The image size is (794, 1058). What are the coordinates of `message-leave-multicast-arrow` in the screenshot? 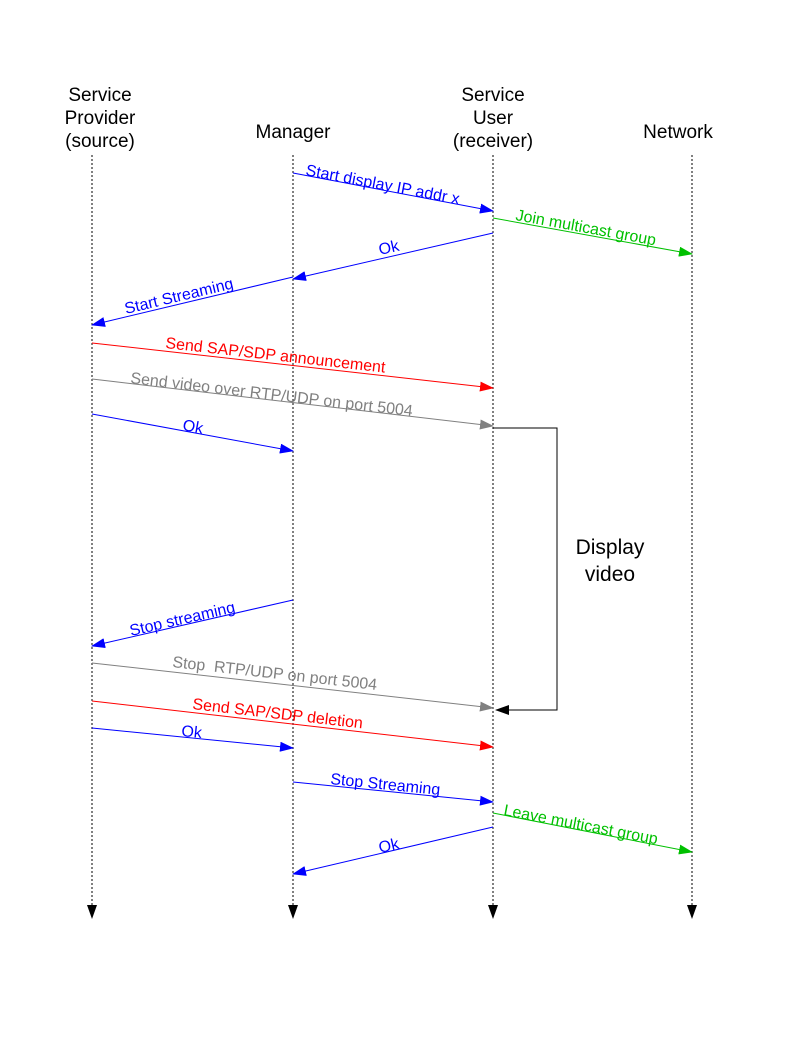 It's located at (592, 833).